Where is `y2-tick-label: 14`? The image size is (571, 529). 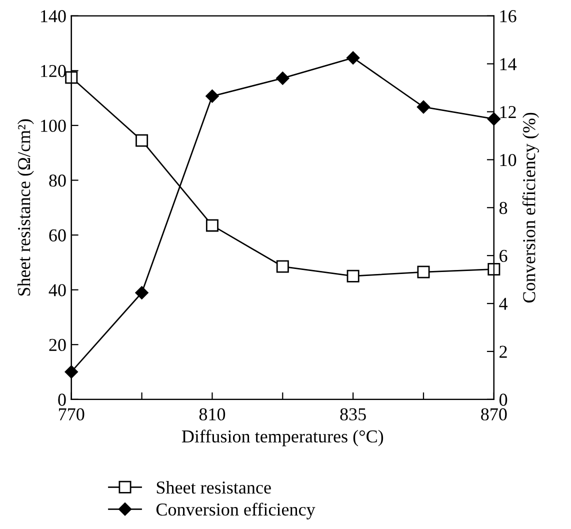 y2-tick-label: 14 is located at coordinates (508, 64).